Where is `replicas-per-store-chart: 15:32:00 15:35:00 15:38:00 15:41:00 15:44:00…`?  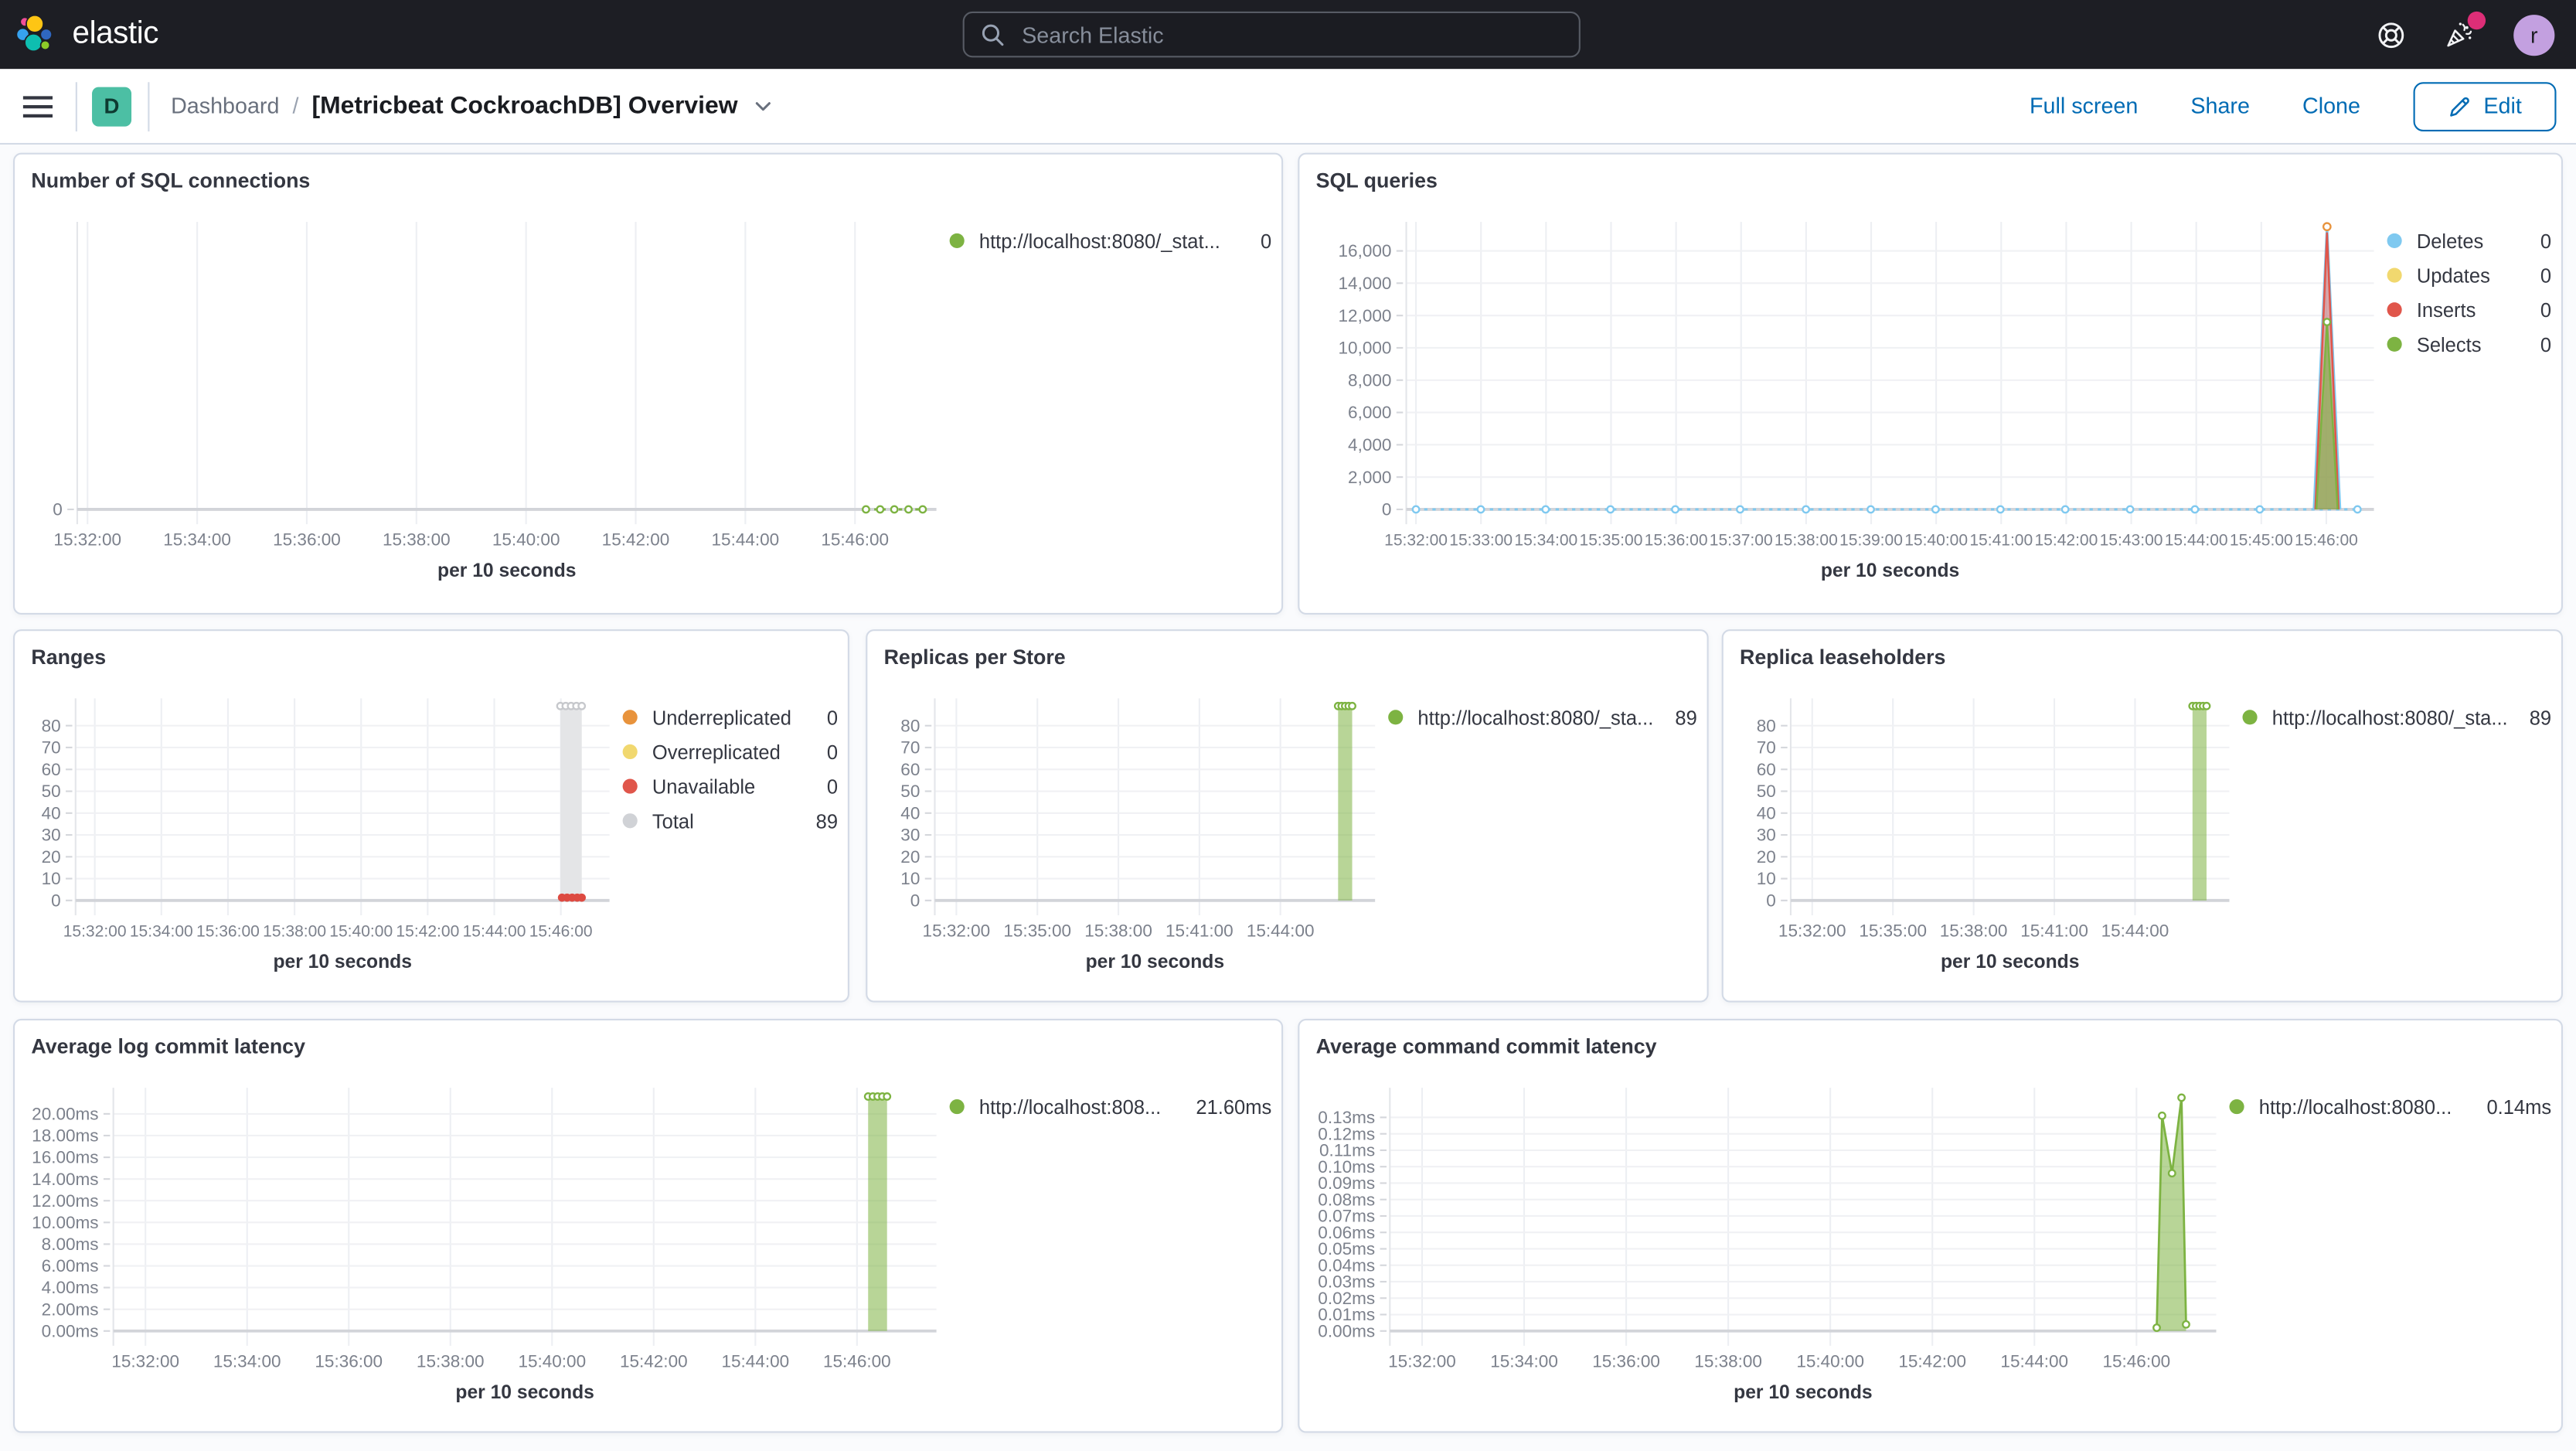
replicas-per-store-chart: 15:32:00 15:35:00 15:38:00 15:41:00 15:44:00… is located at coordinates (1134, 832).